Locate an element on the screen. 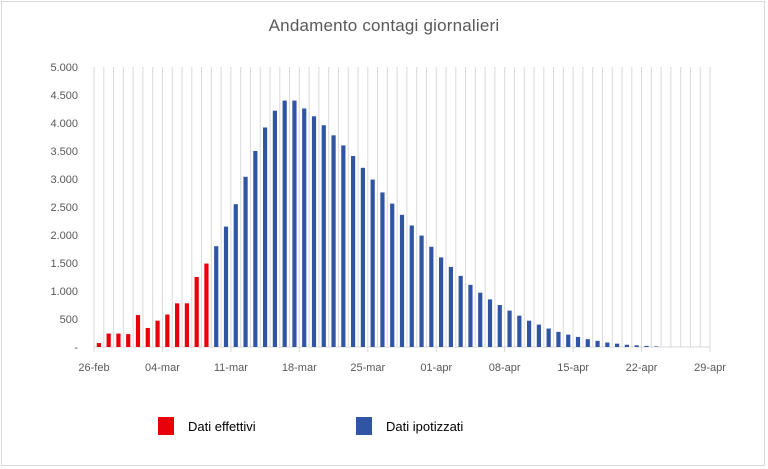  y-tick-label: 1.500 is located at coordinates (64, 264).